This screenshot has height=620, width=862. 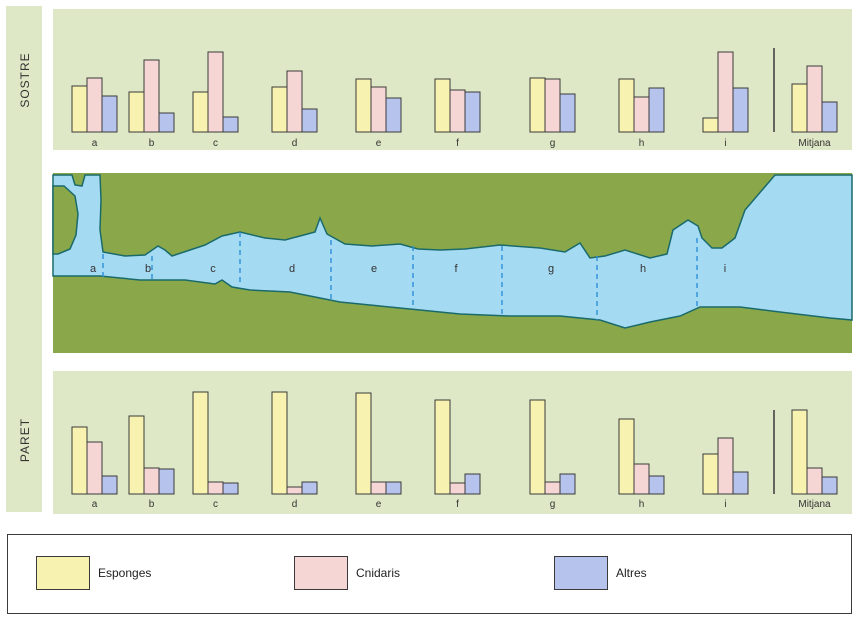 I want to click on sostre-bar-b-esponges, so click(x=136, y=112).